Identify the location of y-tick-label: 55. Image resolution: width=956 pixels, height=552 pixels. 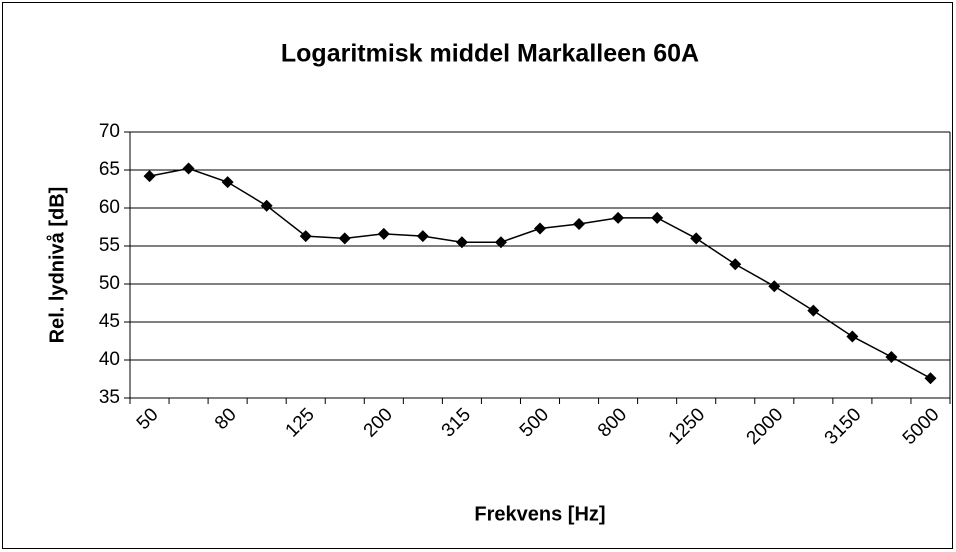
(109, 245).